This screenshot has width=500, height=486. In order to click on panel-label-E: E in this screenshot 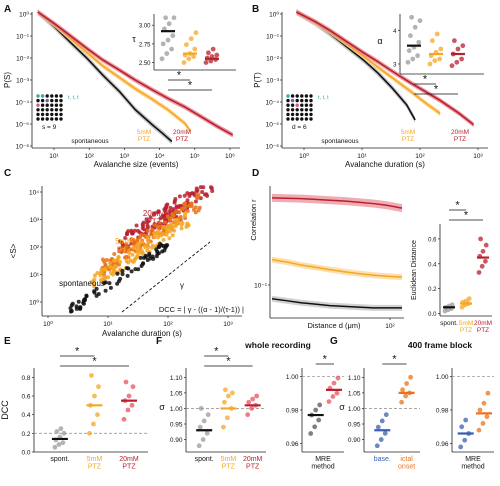, I will do `click(7, 341)`.